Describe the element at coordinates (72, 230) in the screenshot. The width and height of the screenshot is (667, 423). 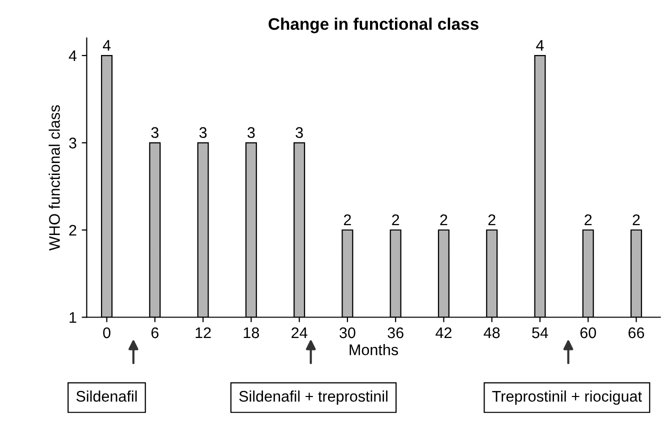
I see `y-tick-label: 2` at that location.